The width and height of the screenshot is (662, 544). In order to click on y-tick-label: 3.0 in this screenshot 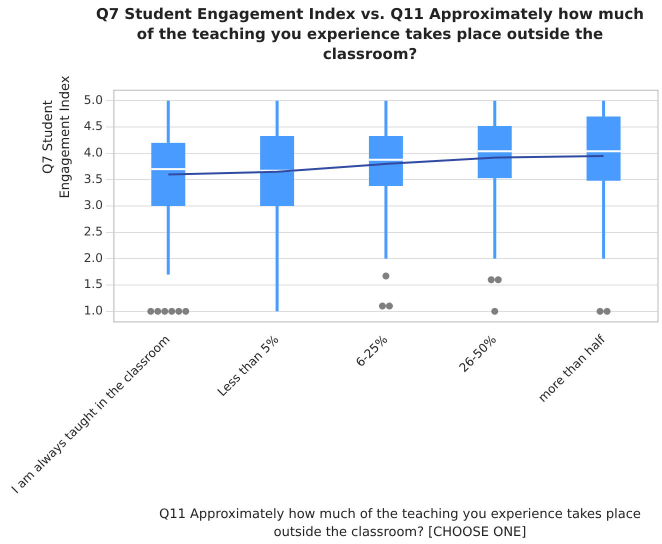, I will do `click(93, 205)`.